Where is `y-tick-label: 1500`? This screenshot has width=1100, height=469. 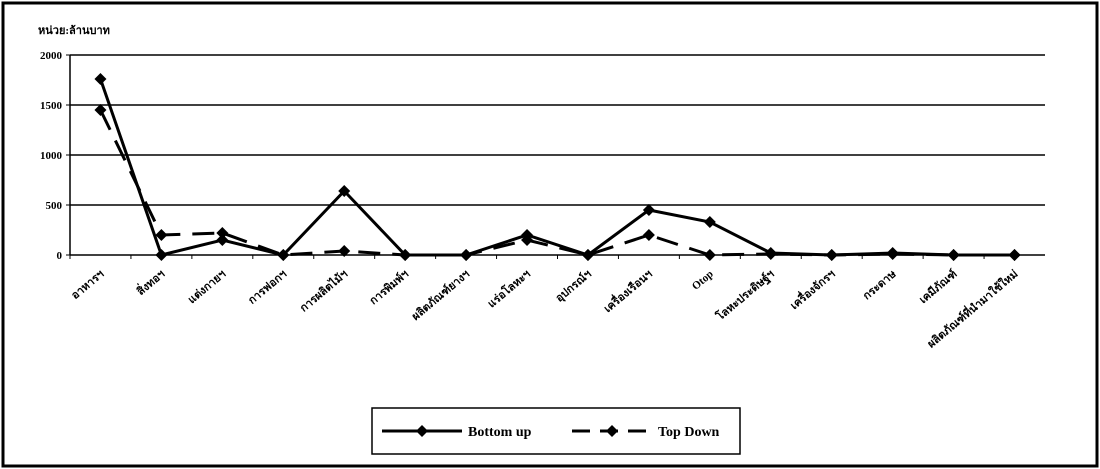 y-tick-label: 1500 is located at coordinates (51, 106).